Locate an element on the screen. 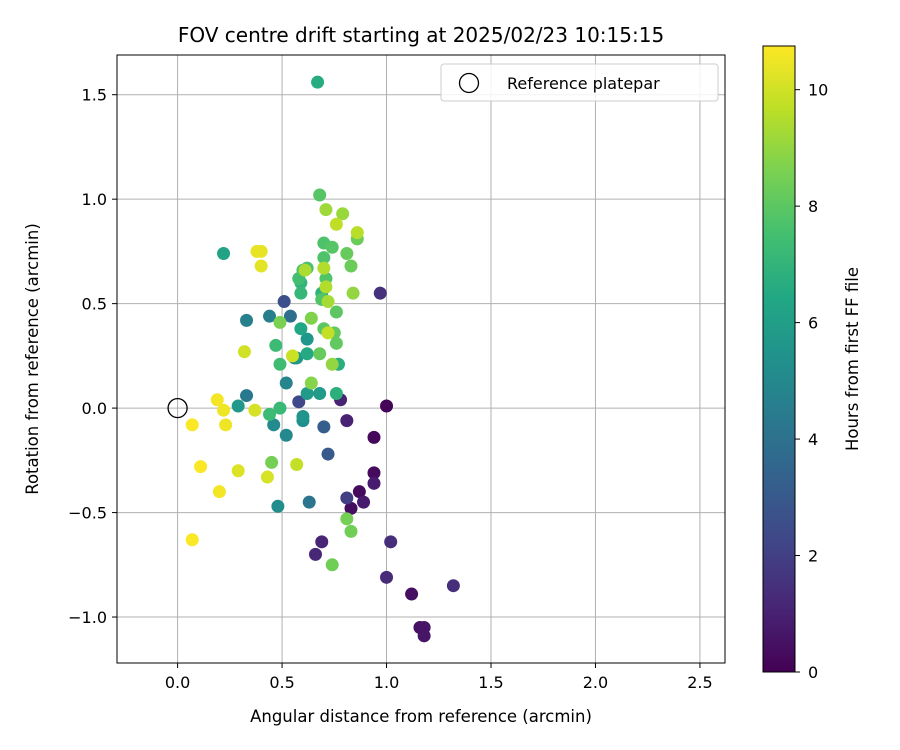 This screenshot has width=900, height=750. x-axis-ticks: 0.0 0.5 1.0 1.5 2.0 2.5 is located at coordinates (439, 677).